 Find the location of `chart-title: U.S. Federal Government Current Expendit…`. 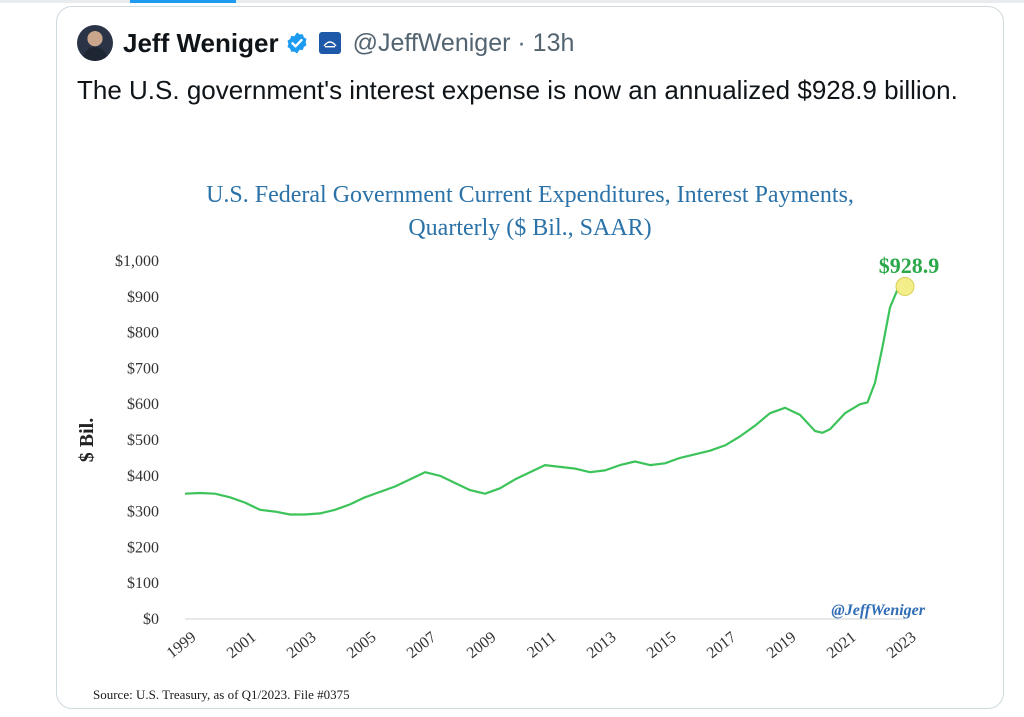

chart-title: U.S. Federal Government Current Expendit… is located at coordinates (530, 212).